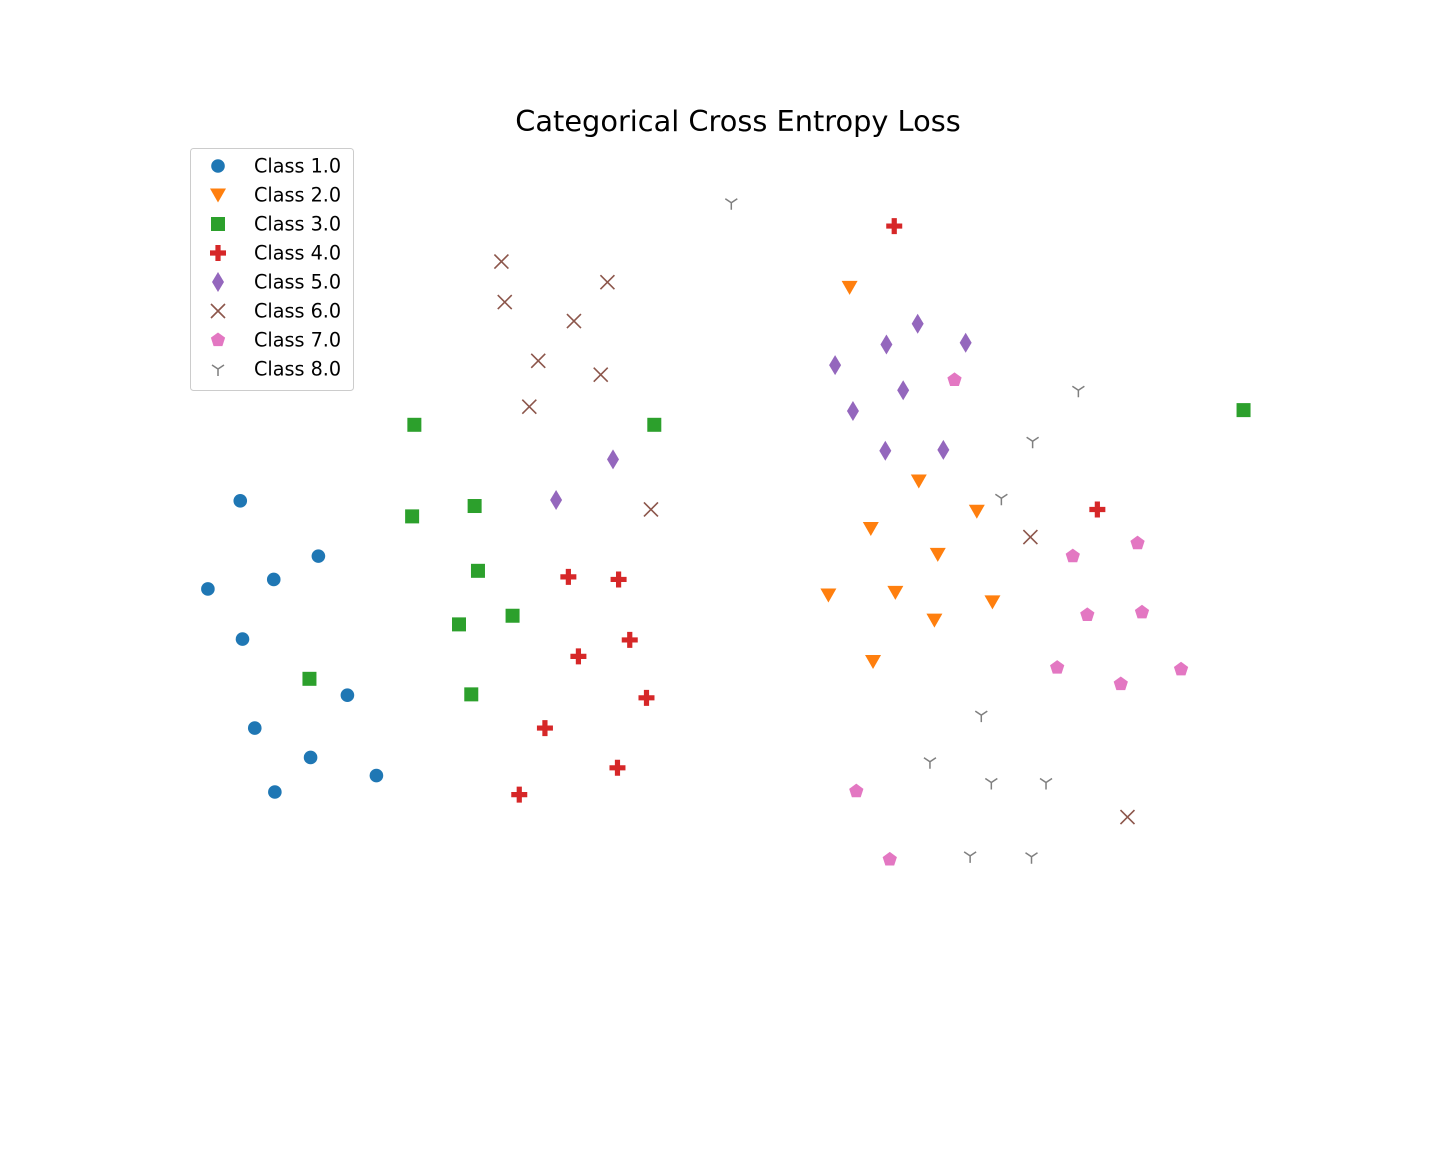 This screenshot has width=1440, height=1152. I want to click on legend-label-class-3: Class 3.0, so click(297, 224).